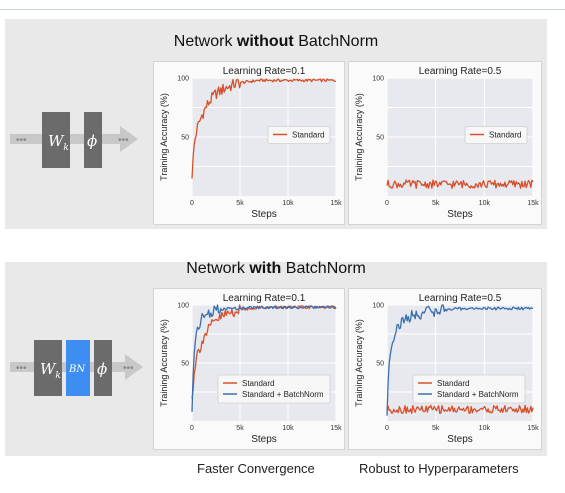  I want to click on title-emphasis: without, so click(265, 41).